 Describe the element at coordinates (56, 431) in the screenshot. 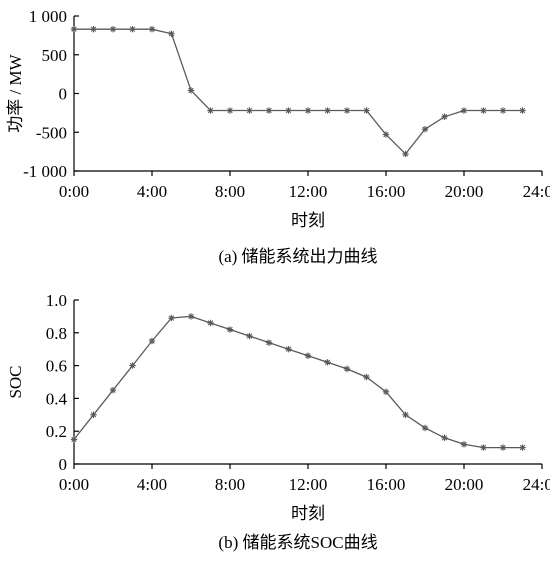

I see `y-tick-label: 0.2` at that location.